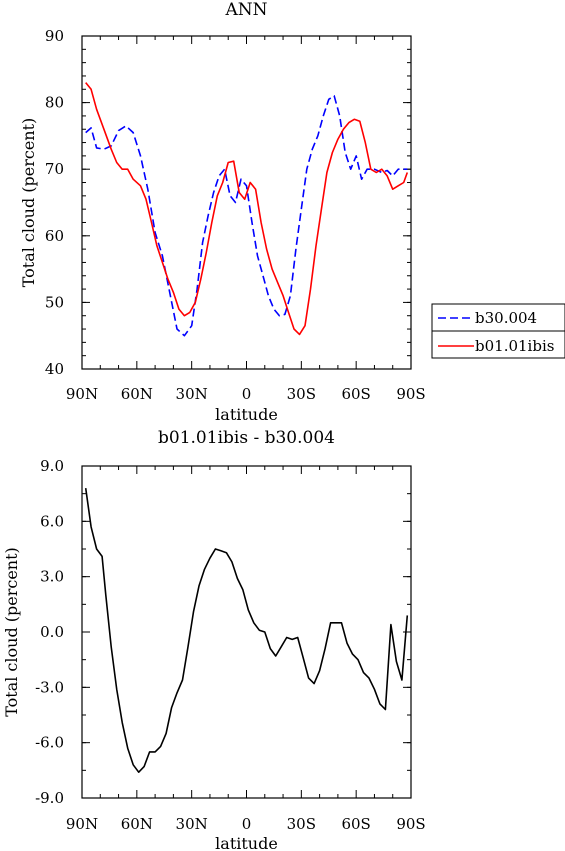  What do you see at coordinates (54, 236) in the screenshot?
I see `top-y-tick-label: 60` at bounding box center [54, 236].